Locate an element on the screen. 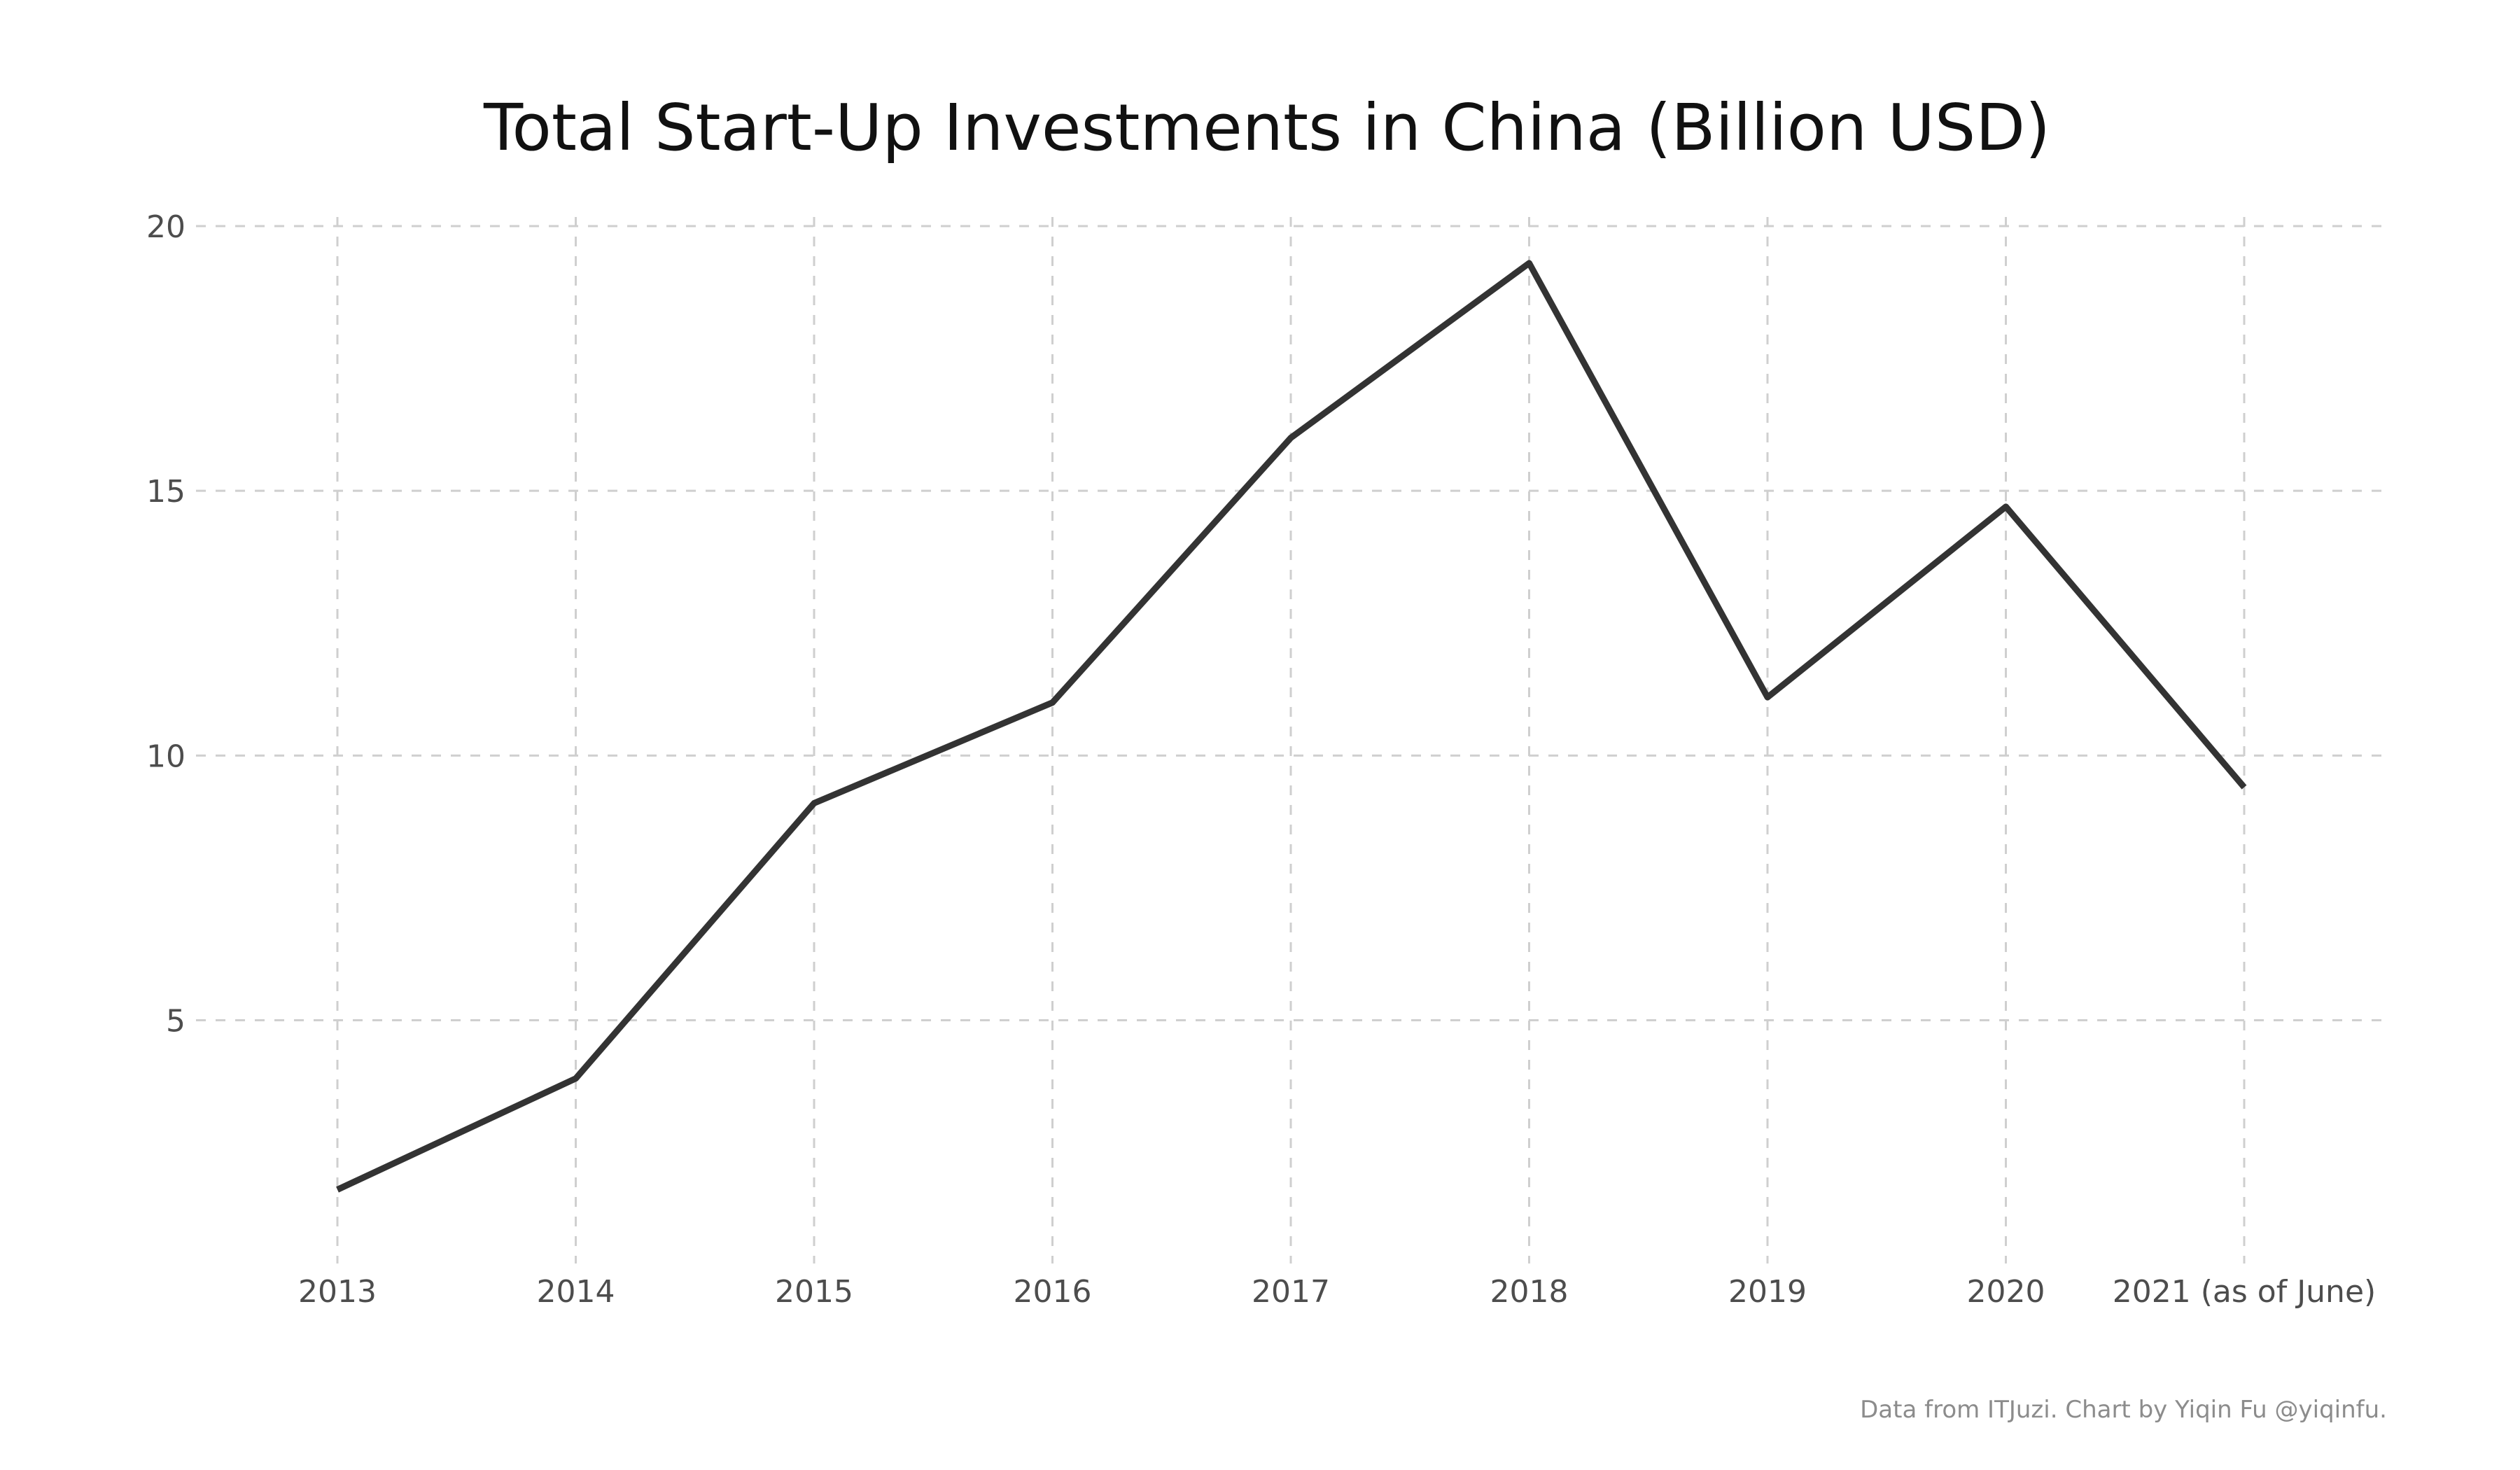  x-tick-label: 2020 is located at coordinates (2006, 1292).